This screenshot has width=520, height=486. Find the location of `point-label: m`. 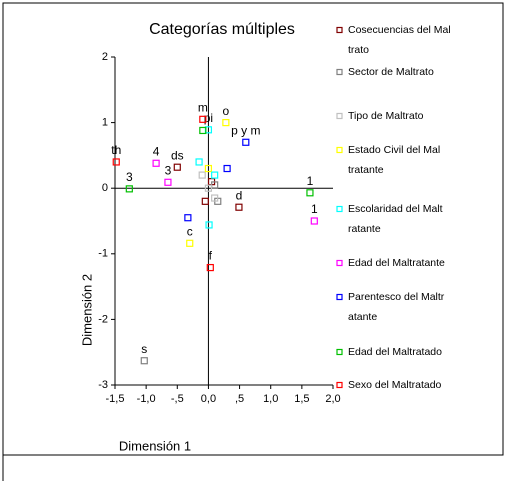

point-label: m is located at coordinates (203, 107).